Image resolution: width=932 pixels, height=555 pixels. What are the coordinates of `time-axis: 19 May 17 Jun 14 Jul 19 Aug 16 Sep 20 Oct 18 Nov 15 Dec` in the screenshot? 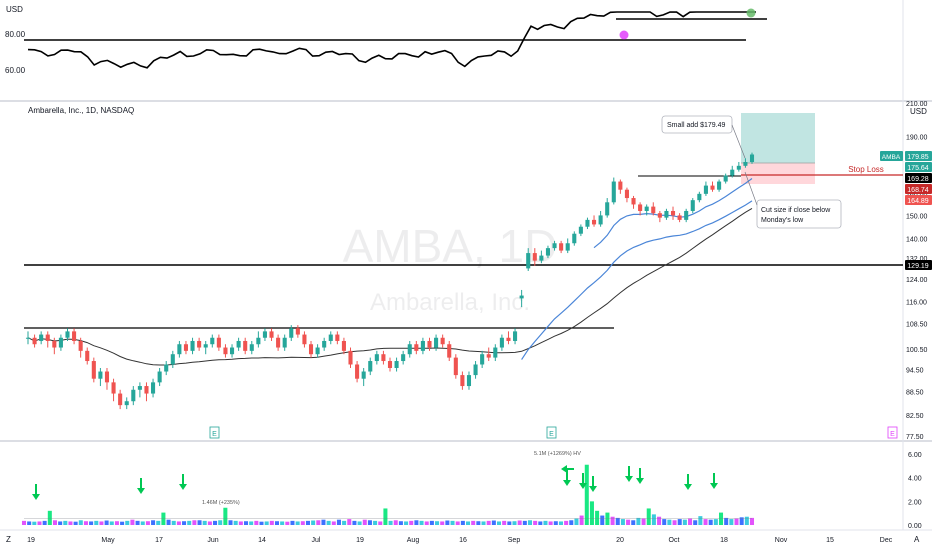 It's located at (460, 540).